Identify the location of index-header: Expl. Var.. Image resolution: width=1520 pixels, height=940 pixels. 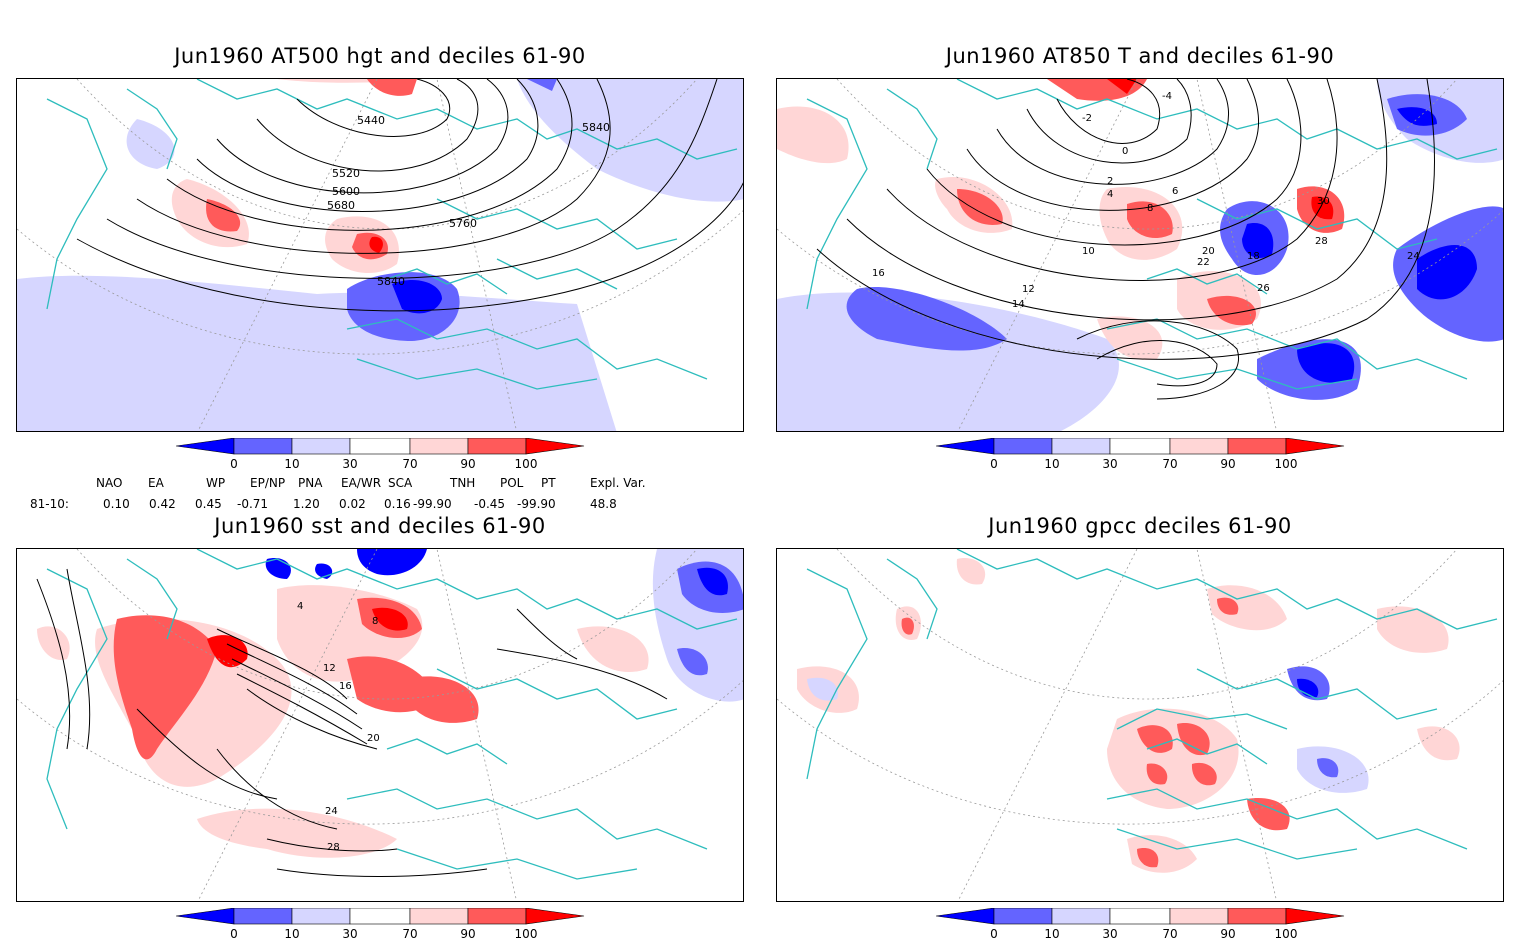
(618, 483).